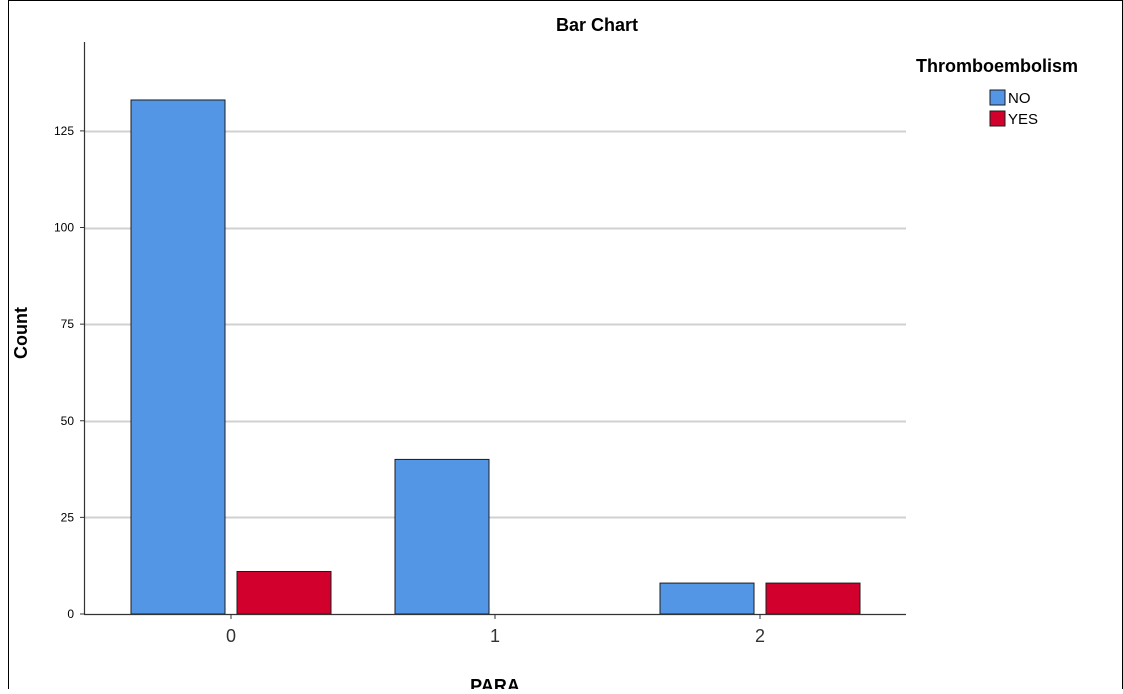  What do you see at coordinates (495, 682) in the screenshot?
I see `x-axis-label: PARA` at bounding box center [495, 682].